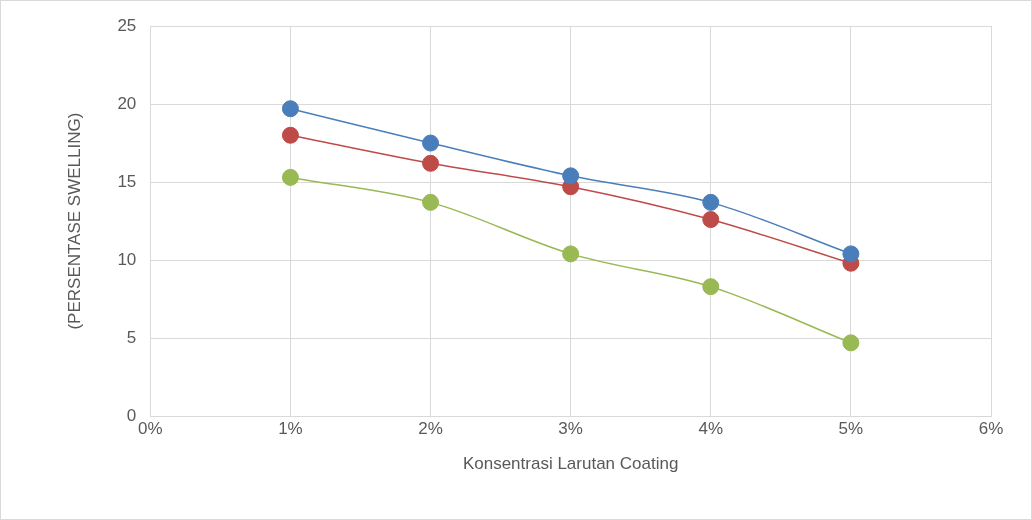  What do you see at coordinates (570, 464) in the screenshot?
I see `x-axis-title: Konsentrasi Larutan Coating` at bounding box center [570, 464].